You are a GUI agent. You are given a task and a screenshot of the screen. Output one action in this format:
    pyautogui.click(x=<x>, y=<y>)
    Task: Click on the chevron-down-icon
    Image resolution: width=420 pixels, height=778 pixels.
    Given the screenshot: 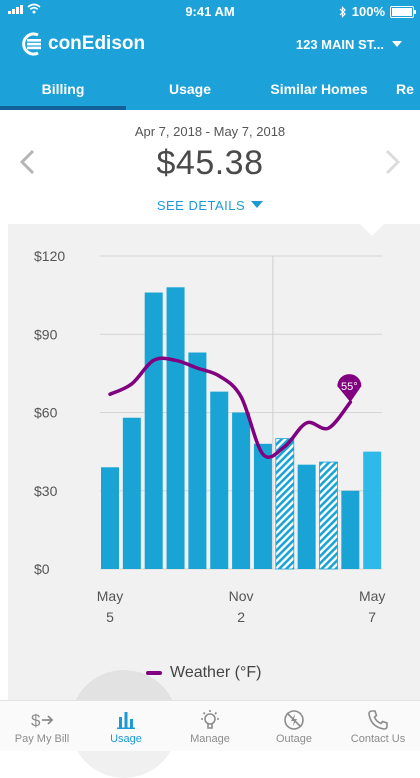 What is the action you would take?
    pyautogui.click(x=397, y=44)
    